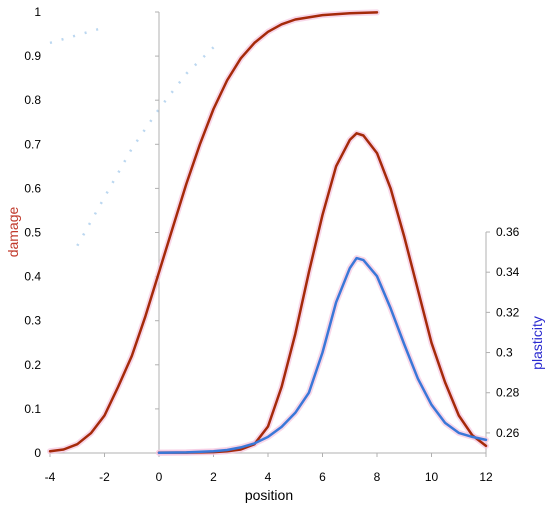 The image size is (550, 509). I want to click on y-left-tick-label: 0.3, so click(32, 321).